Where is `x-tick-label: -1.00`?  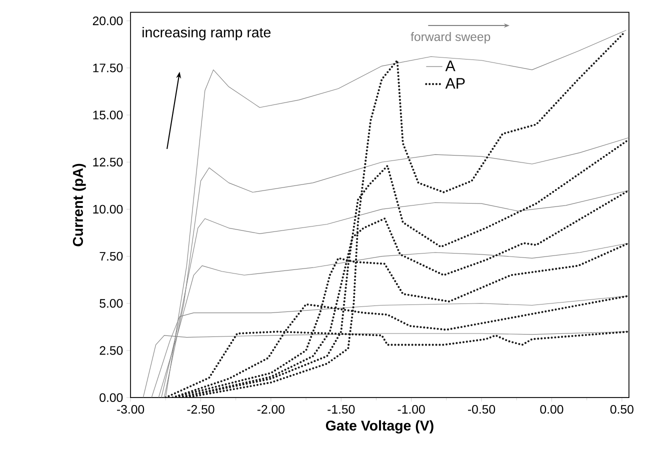 x-tick-label: -1.00 is located at coordinates (411, 409).